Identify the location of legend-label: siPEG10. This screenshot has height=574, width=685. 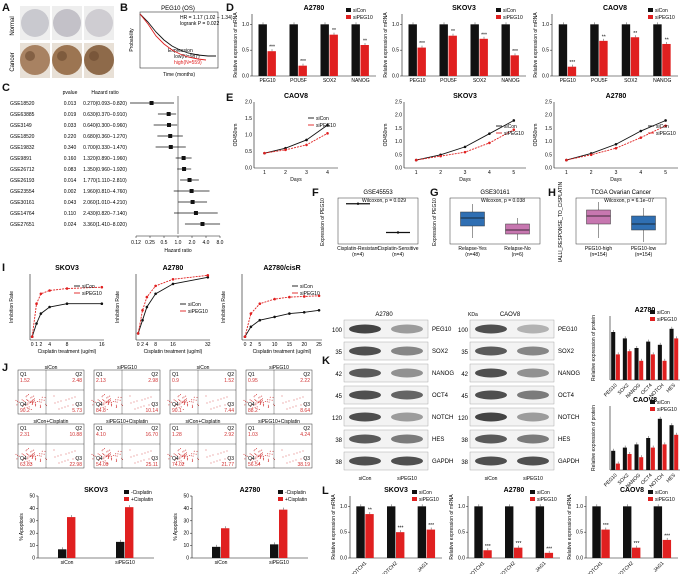
(514, 134).